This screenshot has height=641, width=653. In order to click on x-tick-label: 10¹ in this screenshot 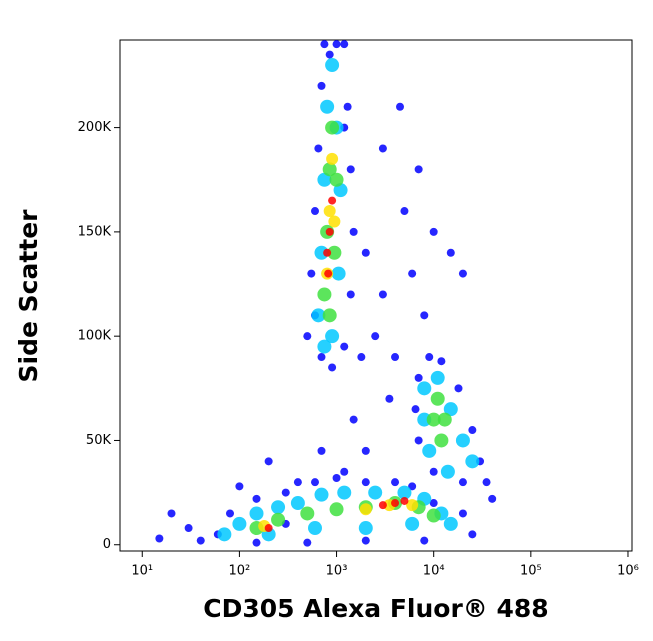, I will do `click(142, 571)`.